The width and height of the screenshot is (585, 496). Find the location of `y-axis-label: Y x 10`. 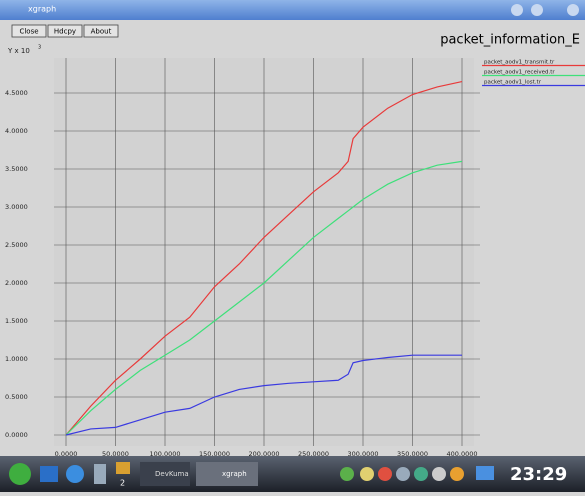

y-axis-label: Y x 10 is located at coordinates (18, 51).